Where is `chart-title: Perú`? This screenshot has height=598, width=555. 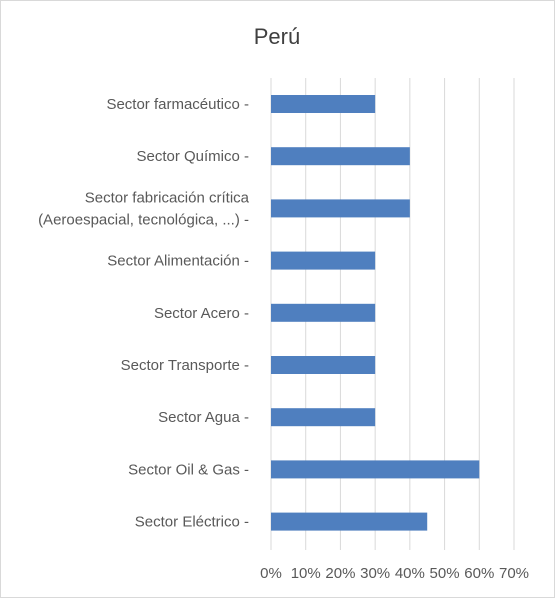
chart-title: Perú is located at coordinates (277, 36).